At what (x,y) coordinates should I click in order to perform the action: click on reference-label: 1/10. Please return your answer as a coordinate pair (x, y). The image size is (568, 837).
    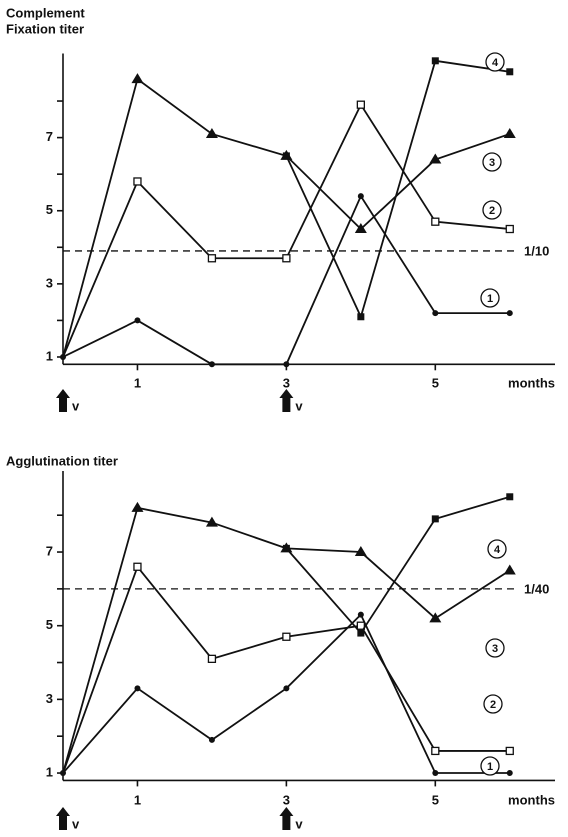
    Looking at the image, I should click on (536, 250).